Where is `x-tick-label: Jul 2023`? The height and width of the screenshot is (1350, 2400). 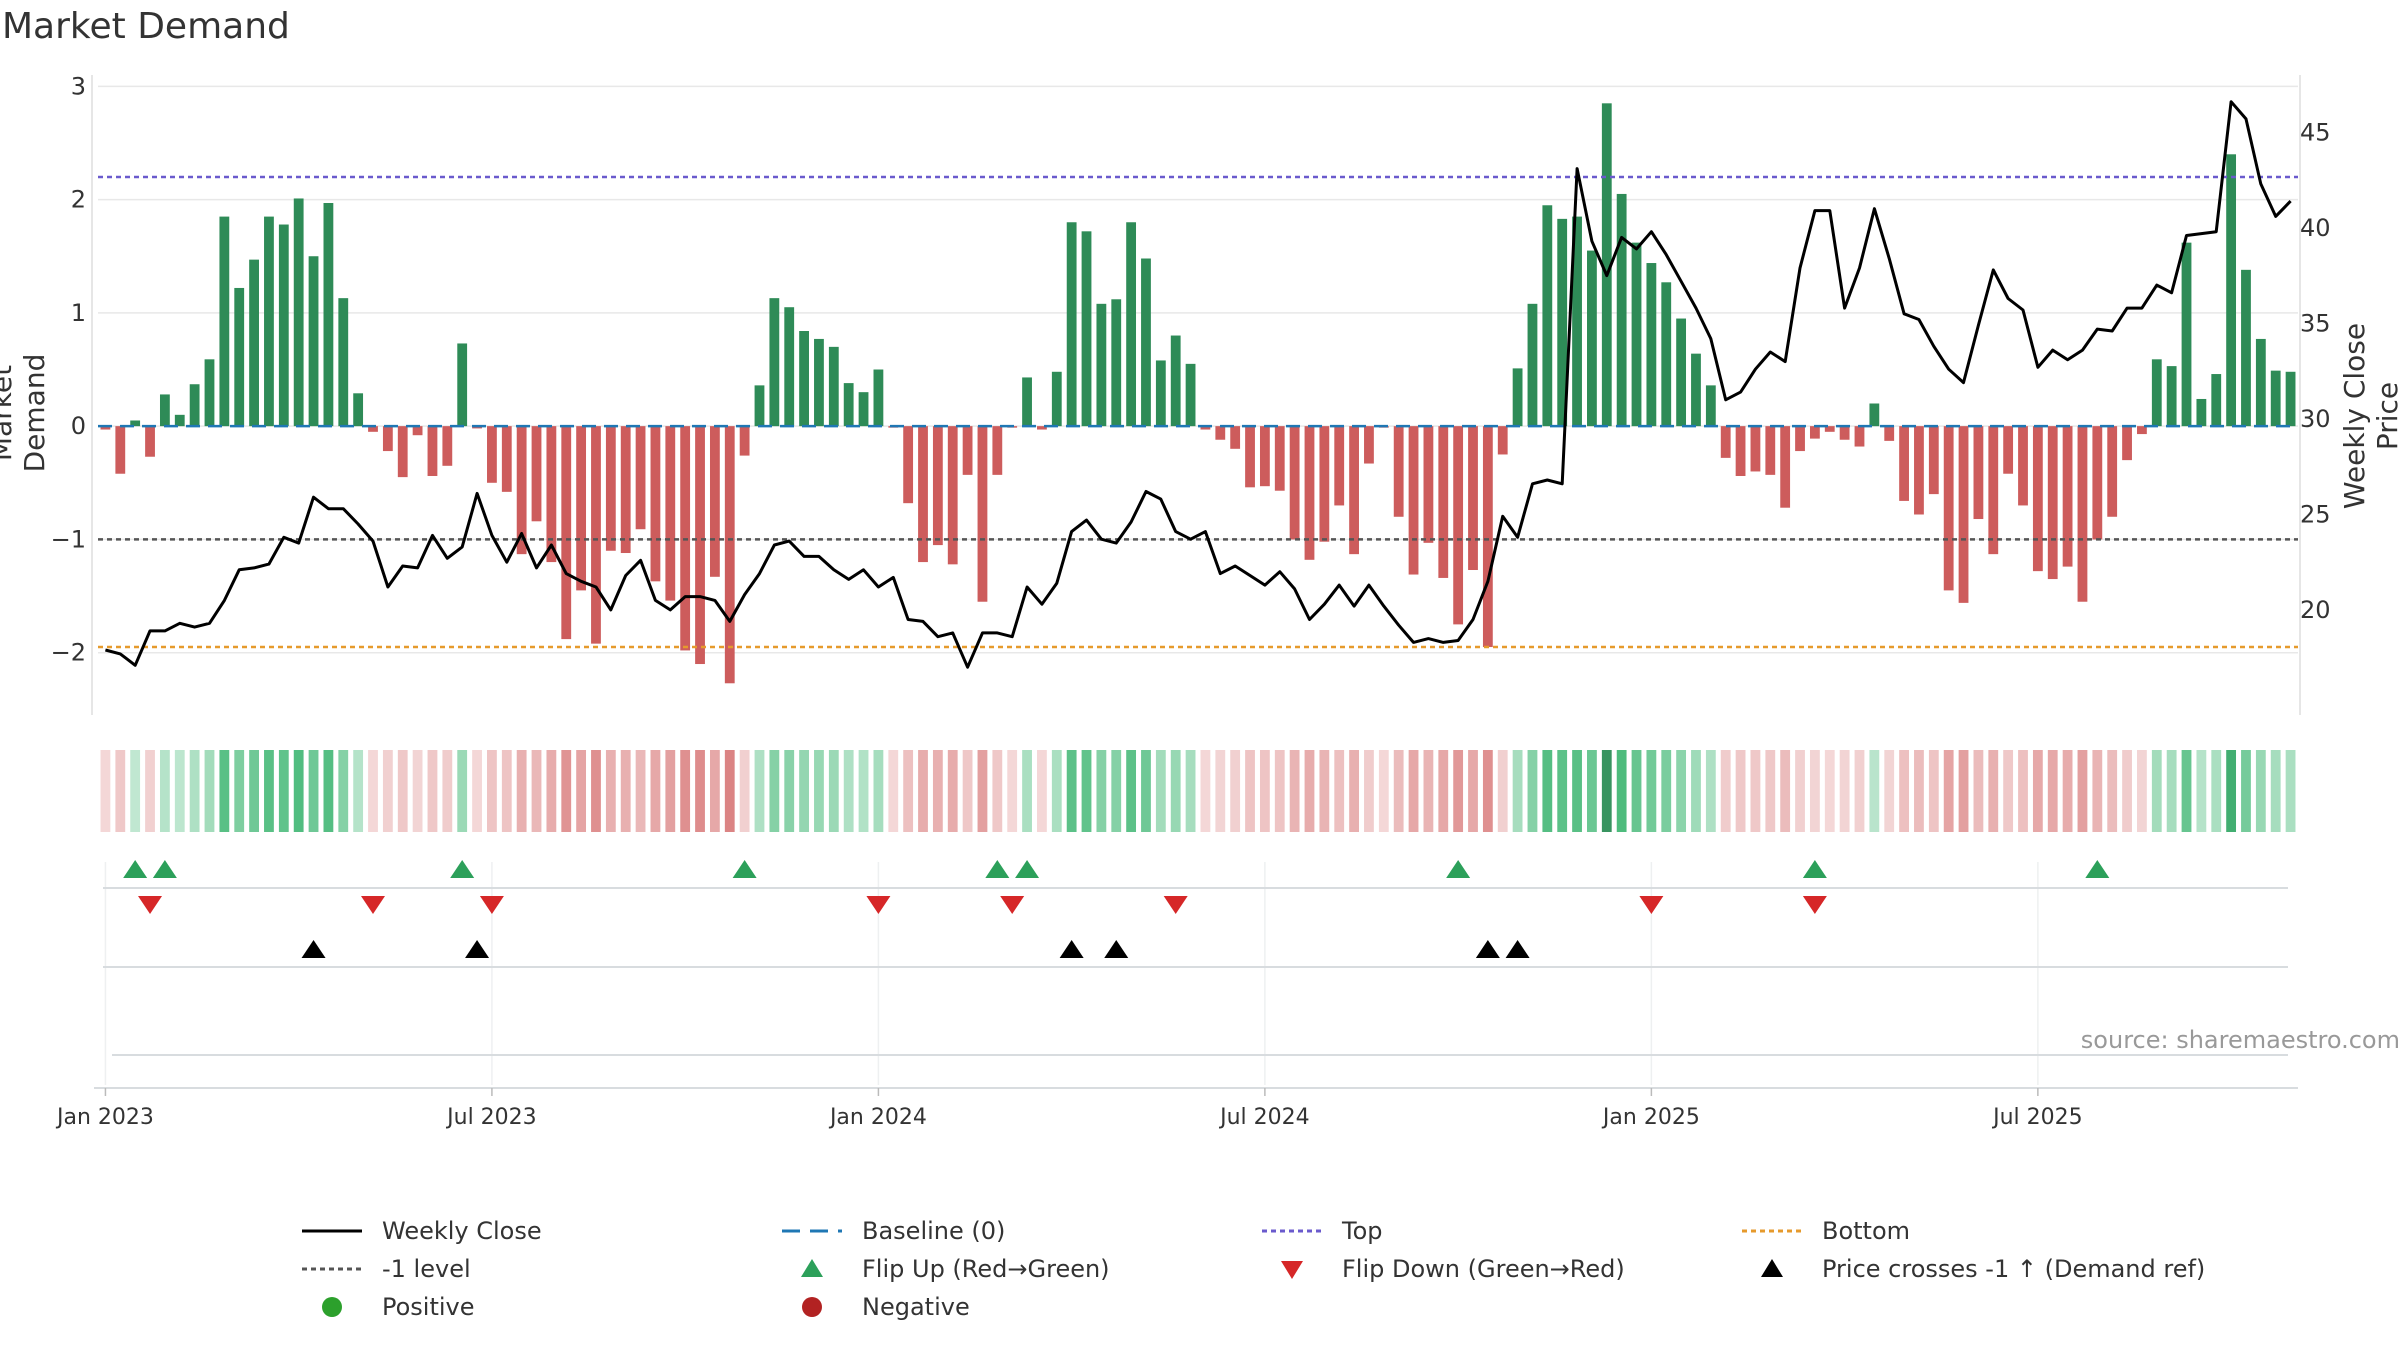 x-tick-label: Jul 2023 is located at coordinates (491, 1117).